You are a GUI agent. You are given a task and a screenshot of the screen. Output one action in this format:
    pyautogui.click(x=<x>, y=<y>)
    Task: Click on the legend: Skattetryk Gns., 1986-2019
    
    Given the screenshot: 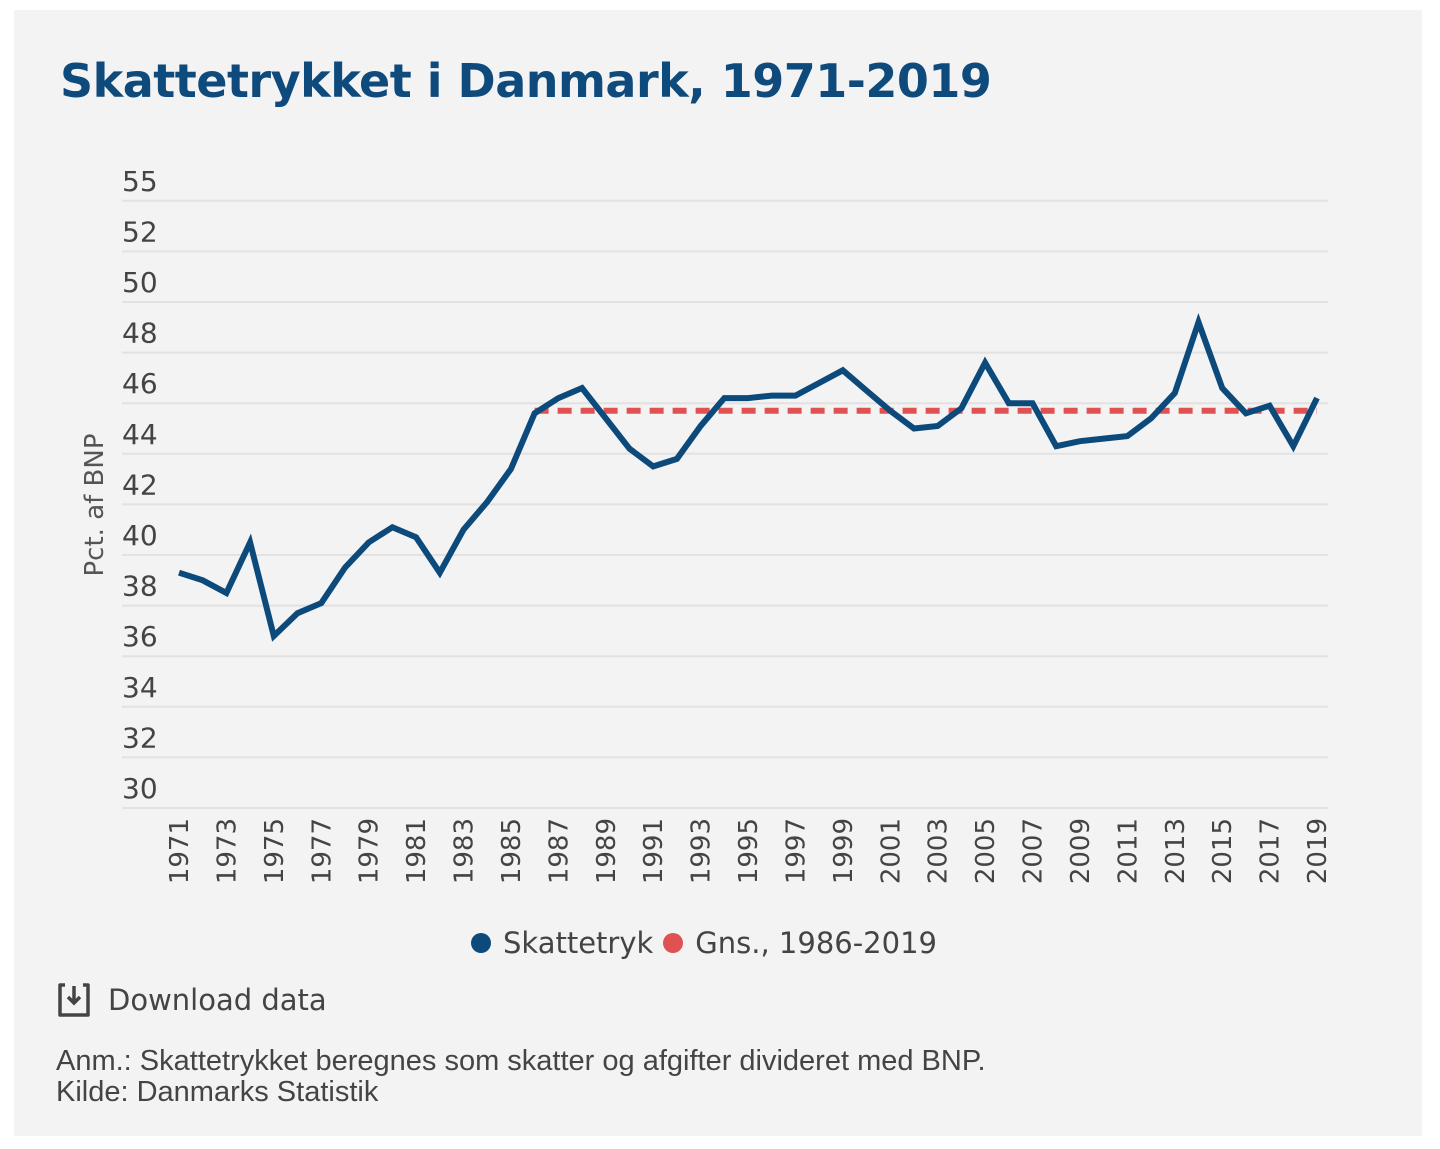 What is the action you would take?
    pyautogui.click(x=704, y=943)
    